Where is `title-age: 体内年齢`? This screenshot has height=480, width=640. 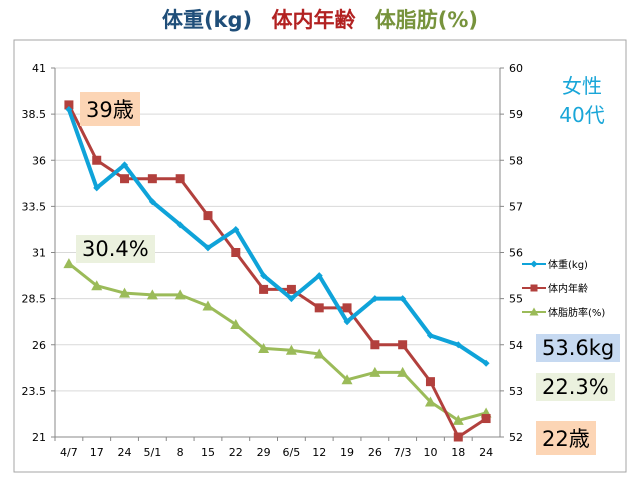 title-age: 体内年齢 is located at coordinates (313, 20).